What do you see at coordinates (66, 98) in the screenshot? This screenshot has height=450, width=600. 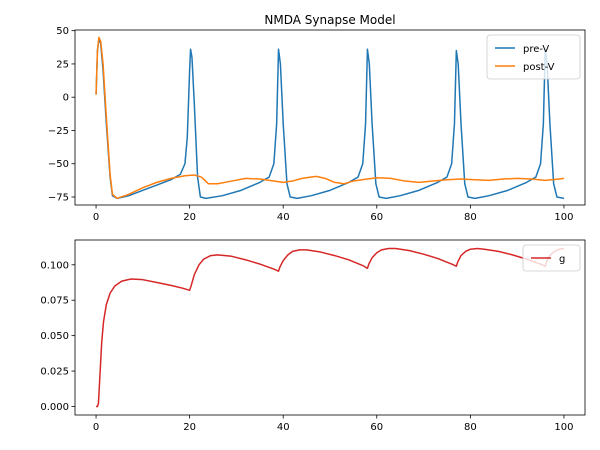 I see `y-tick-label: 0` at bounding box center [66, 98].